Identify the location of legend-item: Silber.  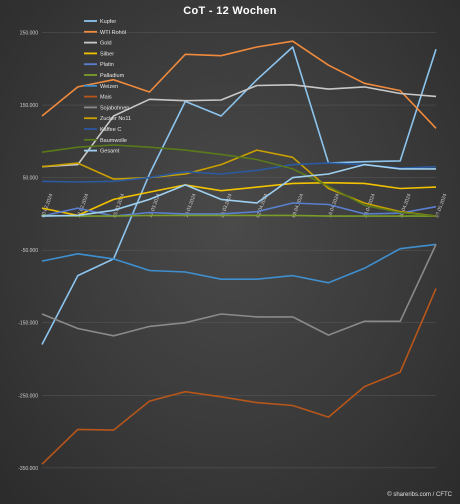
(99, 54).